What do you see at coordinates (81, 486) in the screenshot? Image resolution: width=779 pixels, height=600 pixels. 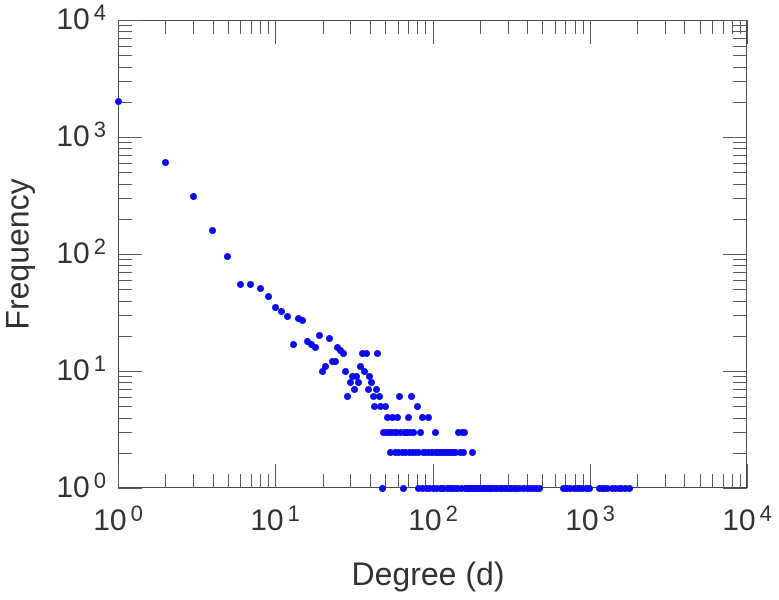 I see `y-tick-label: 10 0` at bounding box center [81, 486].